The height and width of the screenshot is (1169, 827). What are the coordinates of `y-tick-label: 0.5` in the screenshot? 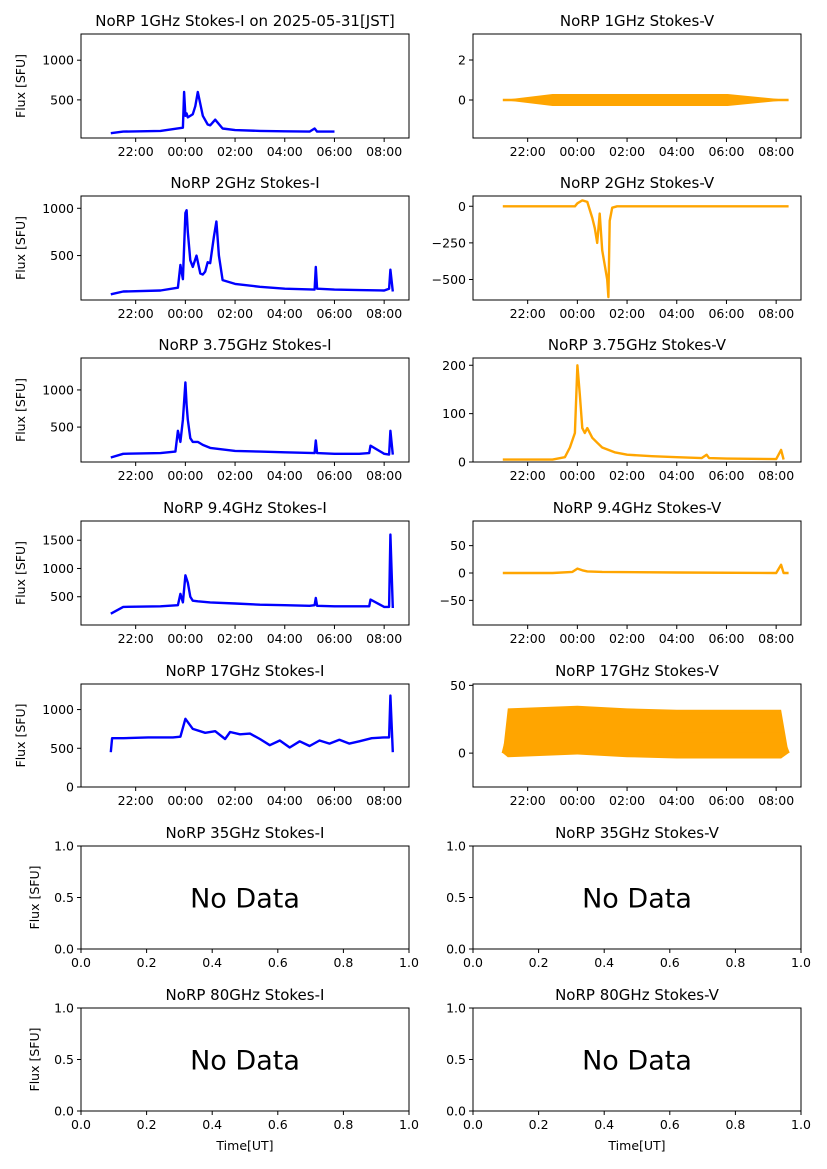 It's located at (64, 1059).